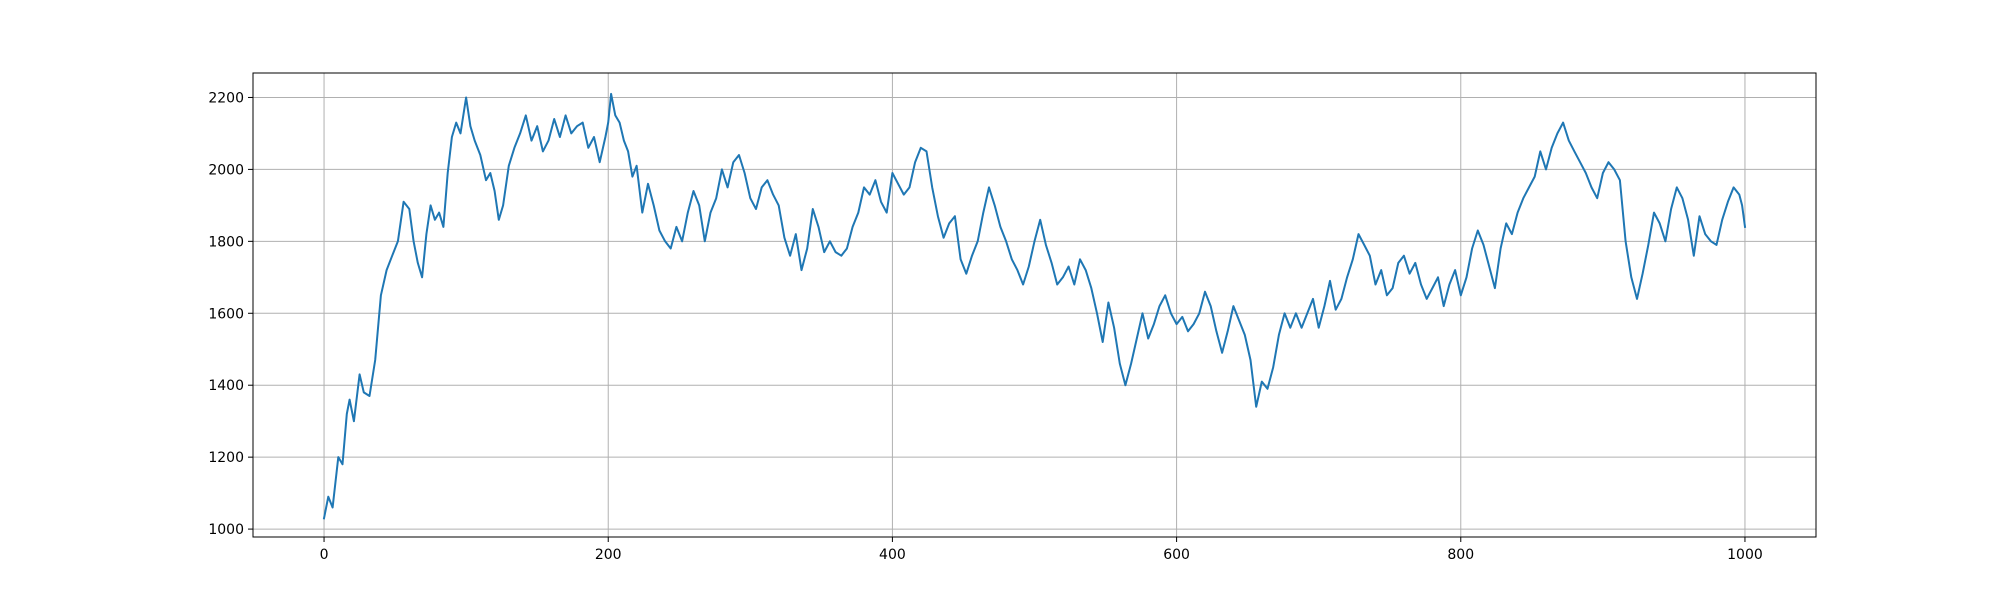  What do you see at coordinates (226, 242) in the screenshot?
I see `y-tick-label: 1800` at bounding box center [226, 242].